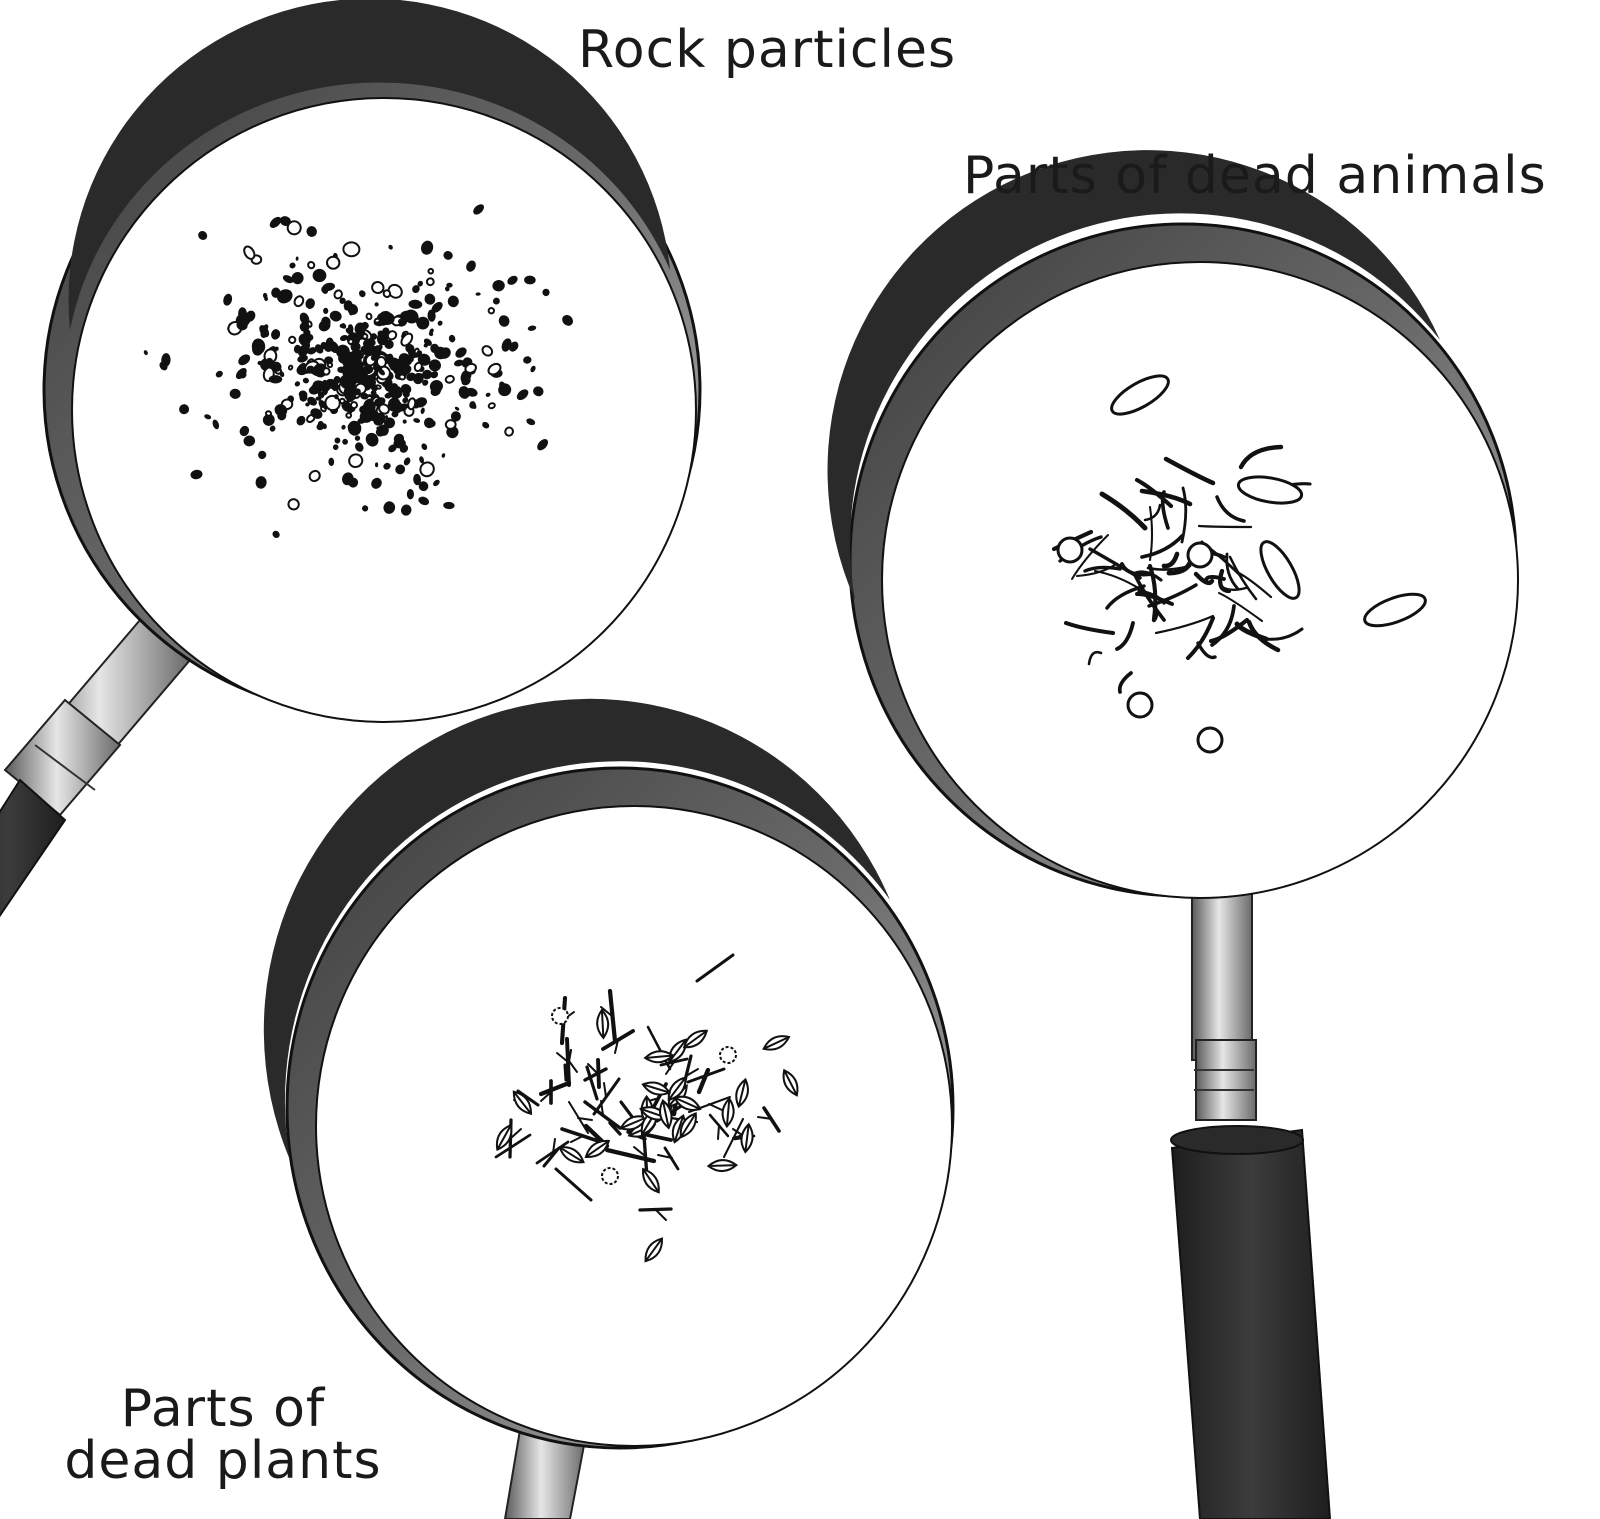 The width and height of the screenshot is (1600, 1519). What do you see at coordinates (358, 371) in the screenshot?
I see `rock-particles` at bounding box center [358, 371].